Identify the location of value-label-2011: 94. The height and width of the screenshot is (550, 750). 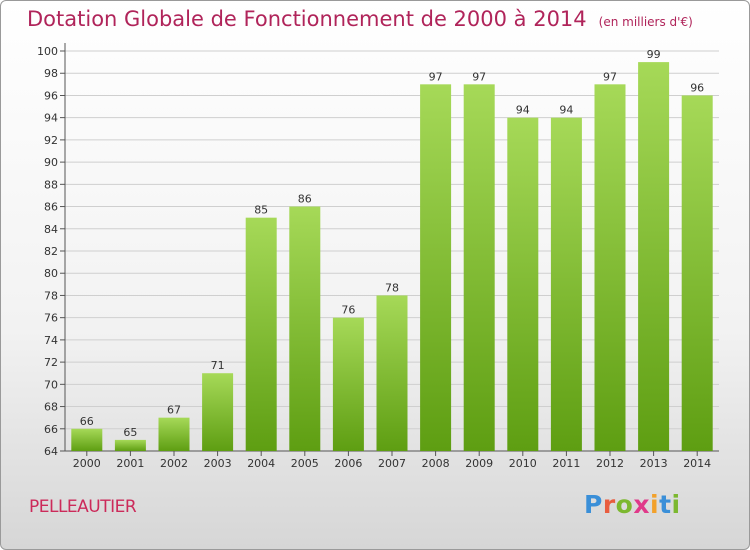
(566, 110).